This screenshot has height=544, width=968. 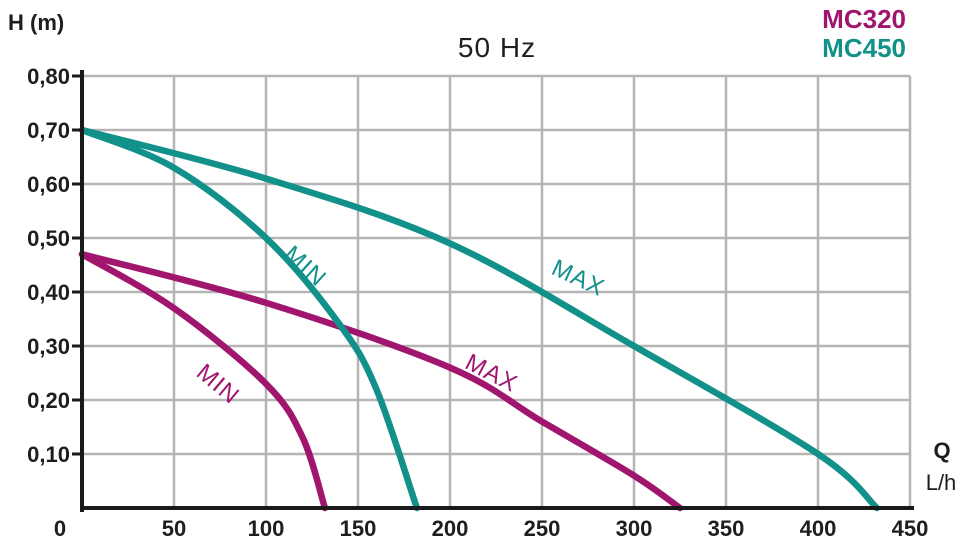 What do you see at coordinates (48, 292) in the screenshot?
I see `y-tick-label: 0,40` at bounding box center [48, 292].